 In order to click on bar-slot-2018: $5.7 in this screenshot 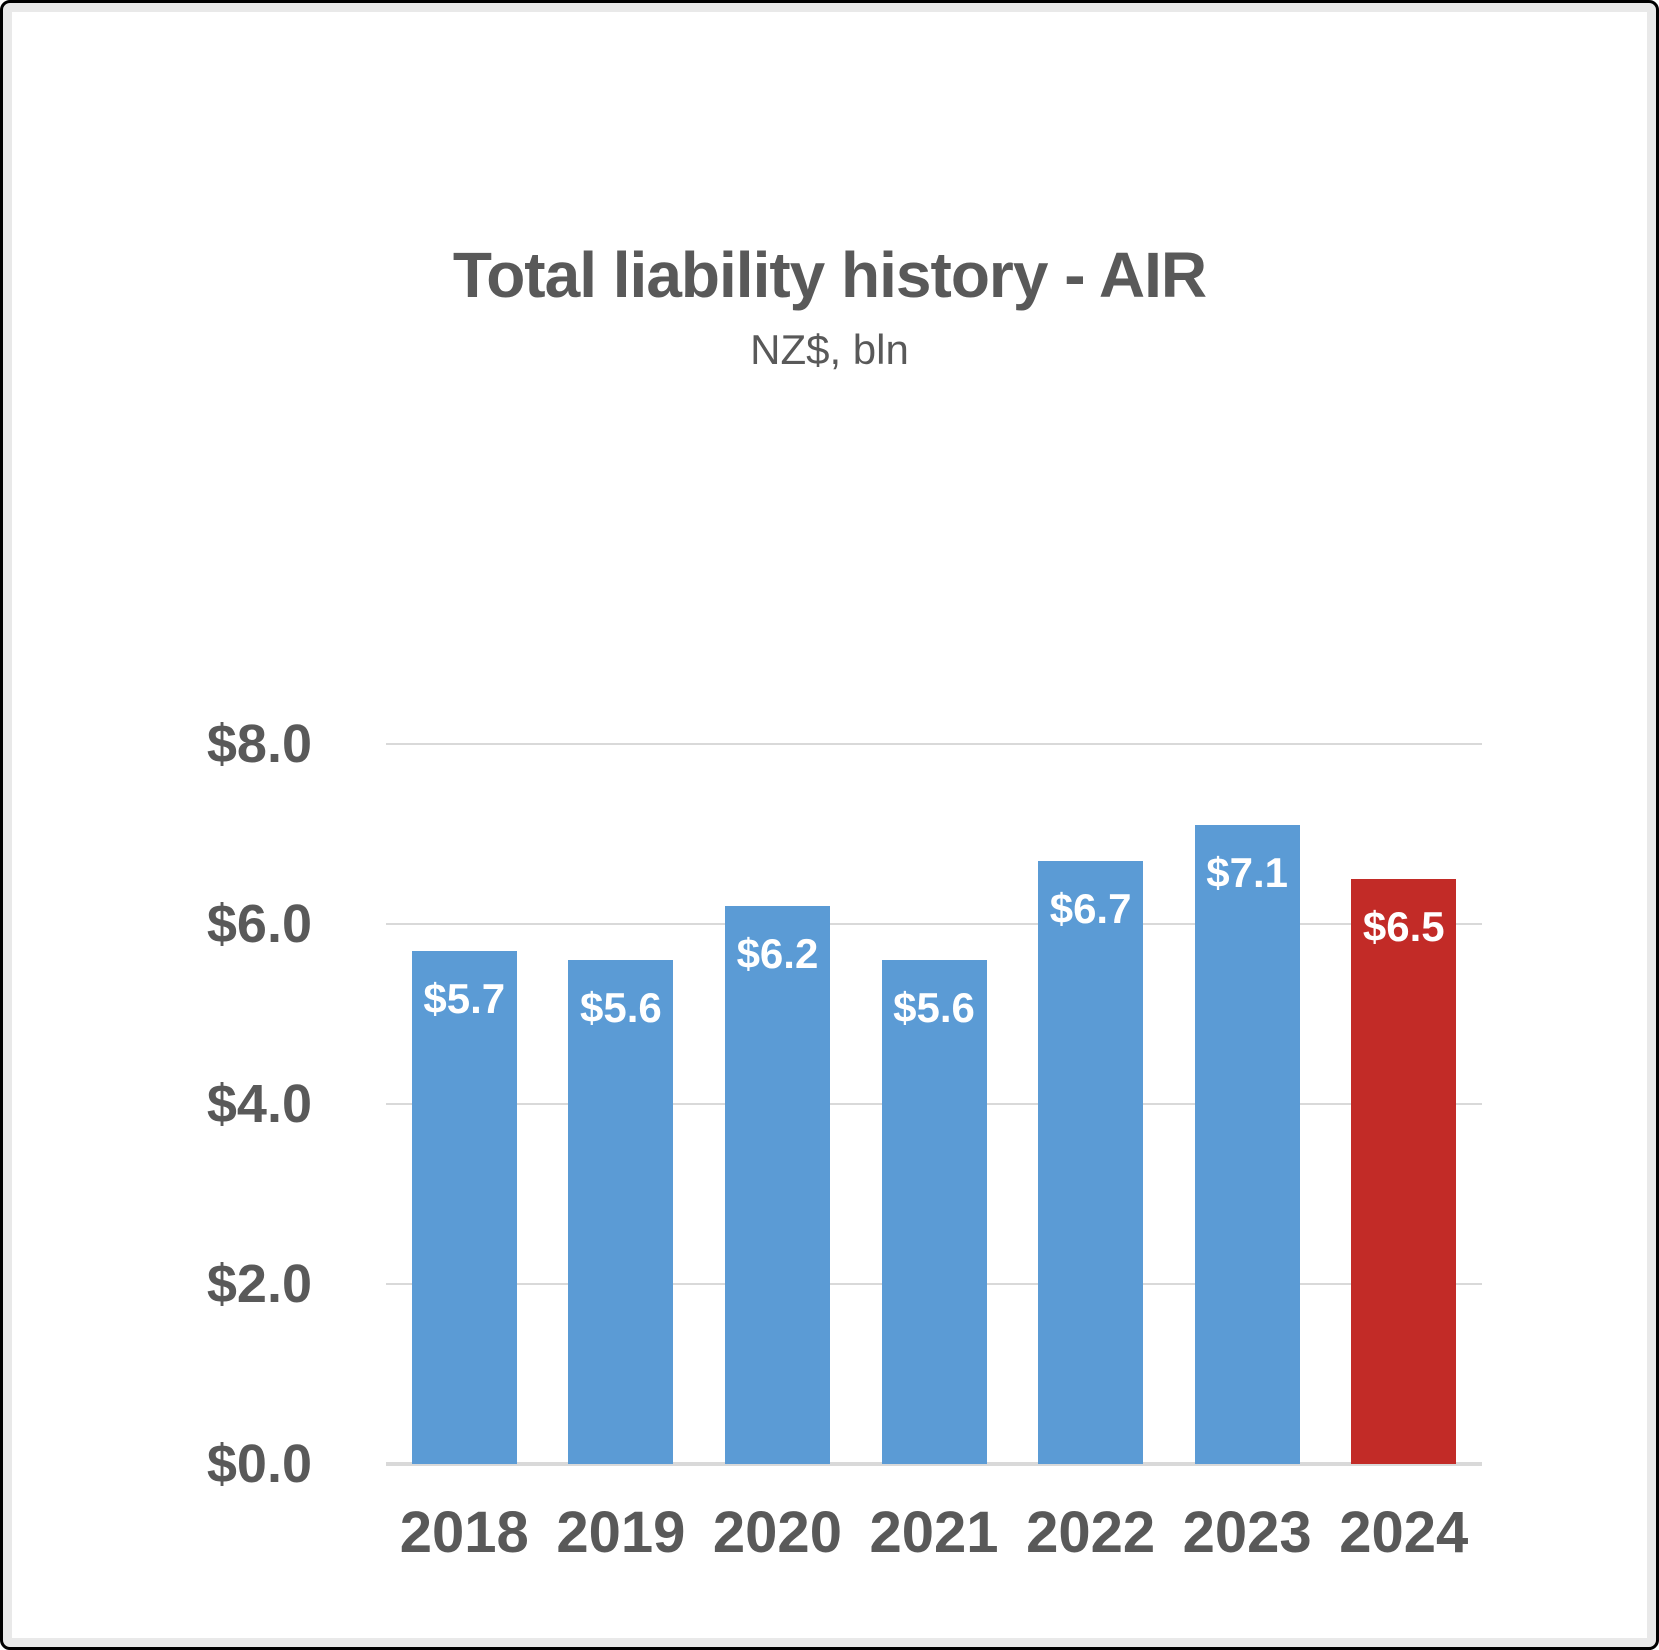, I will do `click(464, 1104)`.